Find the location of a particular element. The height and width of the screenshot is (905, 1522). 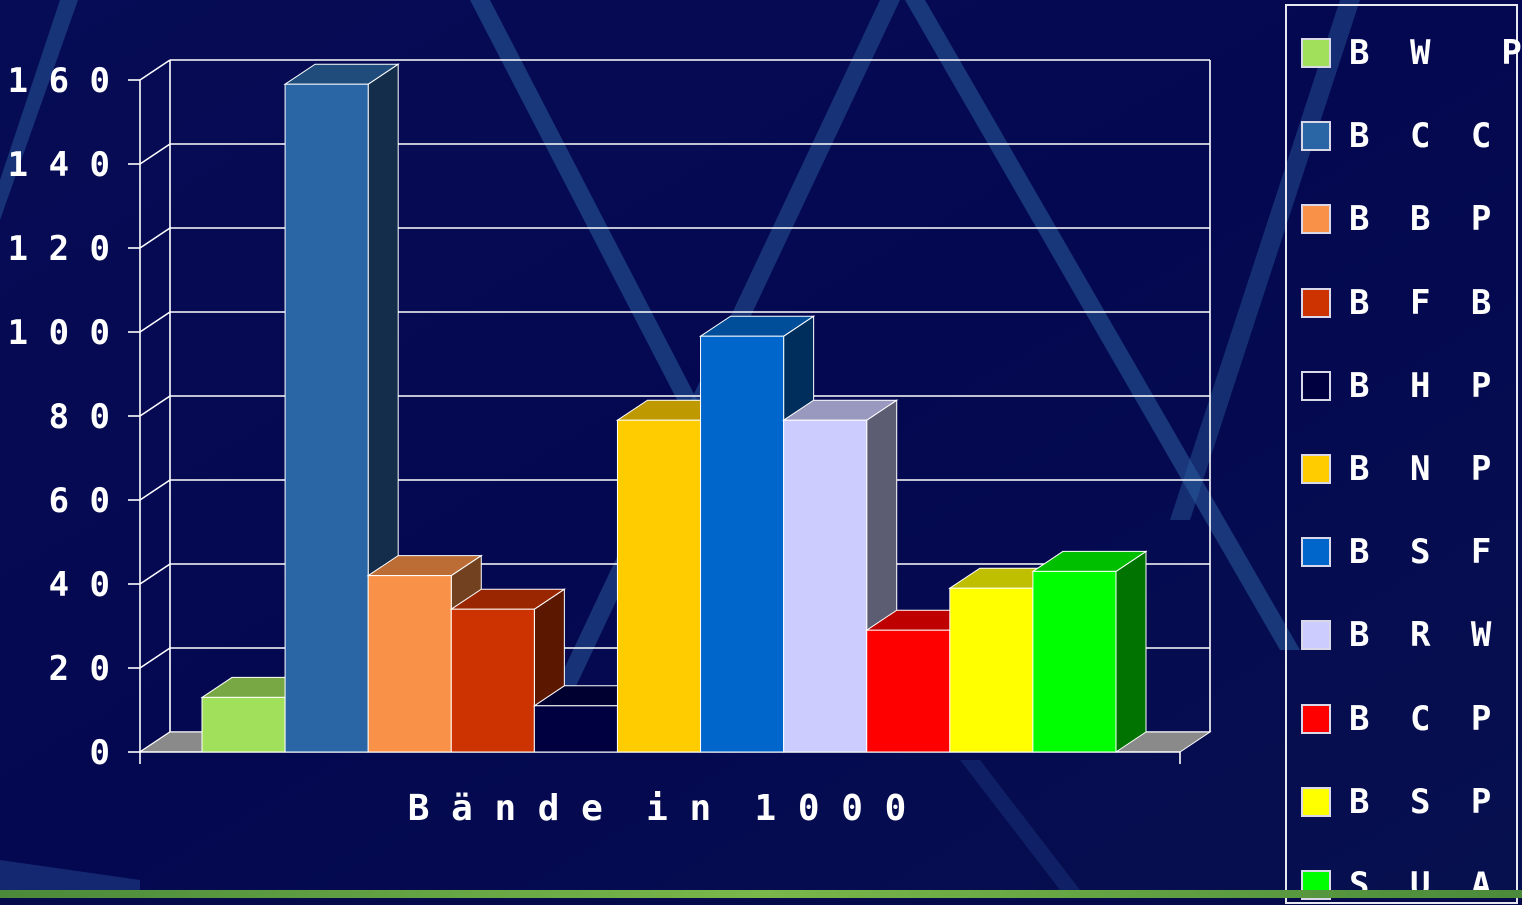

legend-item: B W P is located at coordinates (1411, 53).